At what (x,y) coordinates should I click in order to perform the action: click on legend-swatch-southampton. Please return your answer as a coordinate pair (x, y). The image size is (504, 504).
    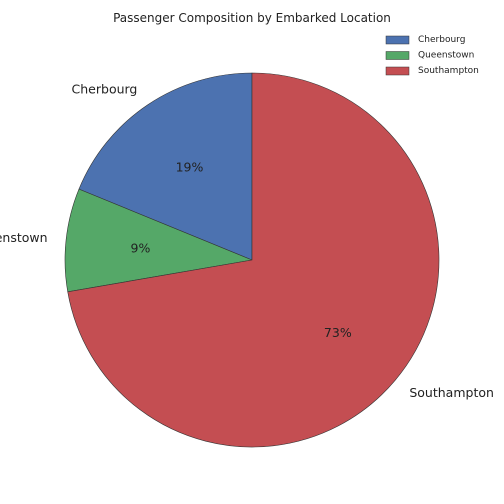
    Looking at the image, I should click on (397, 71).